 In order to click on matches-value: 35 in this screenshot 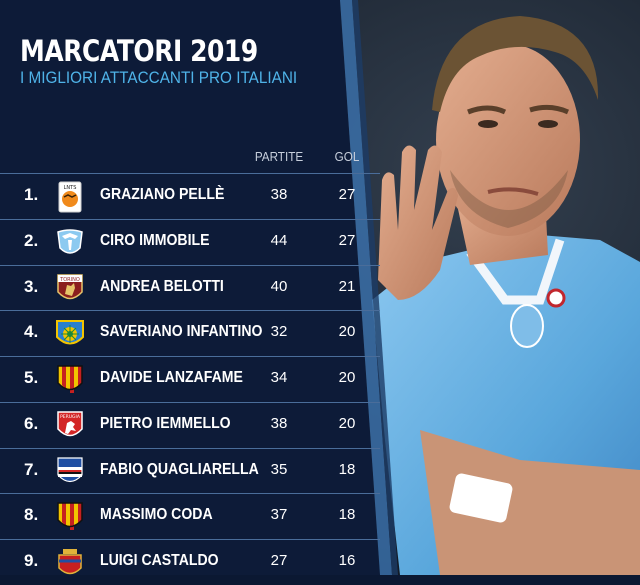, I will do `click(279, 469)`.